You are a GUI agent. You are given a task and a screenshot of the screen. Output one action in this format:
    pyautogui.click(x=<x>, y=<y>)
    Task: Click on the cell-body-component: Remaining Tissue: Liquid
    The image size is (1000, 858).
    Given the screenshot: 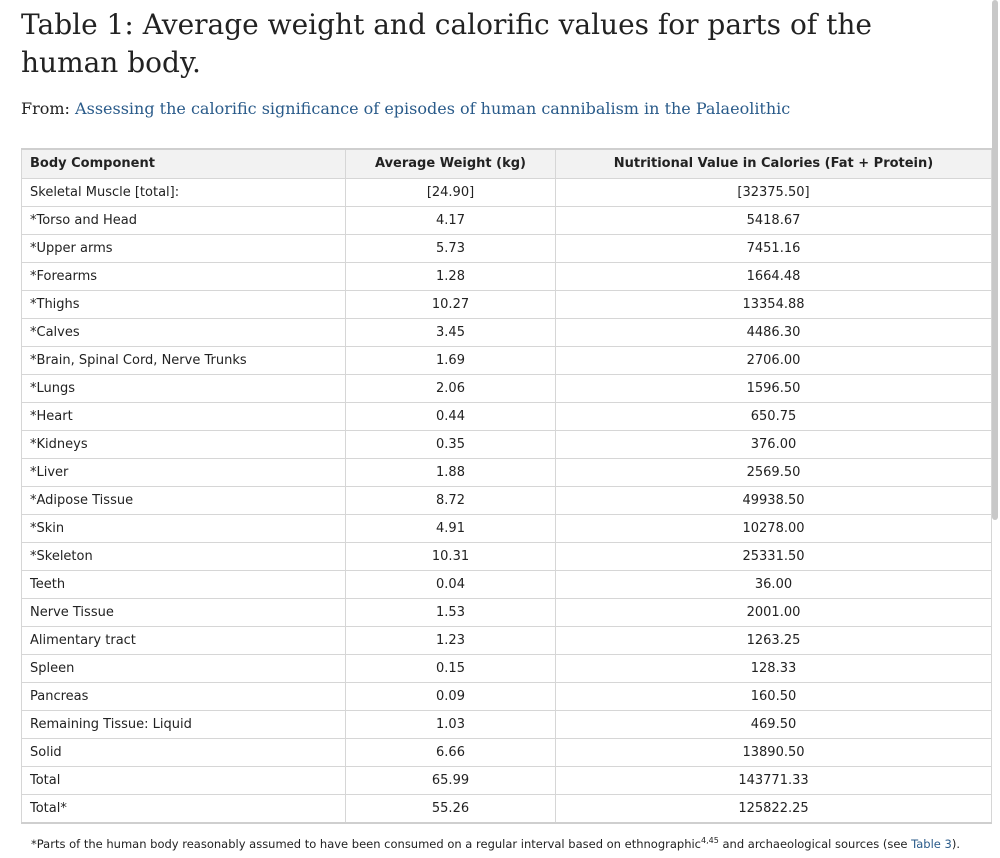 What is the action you would take?
    pyautogui.click(x=183, y=724)
    